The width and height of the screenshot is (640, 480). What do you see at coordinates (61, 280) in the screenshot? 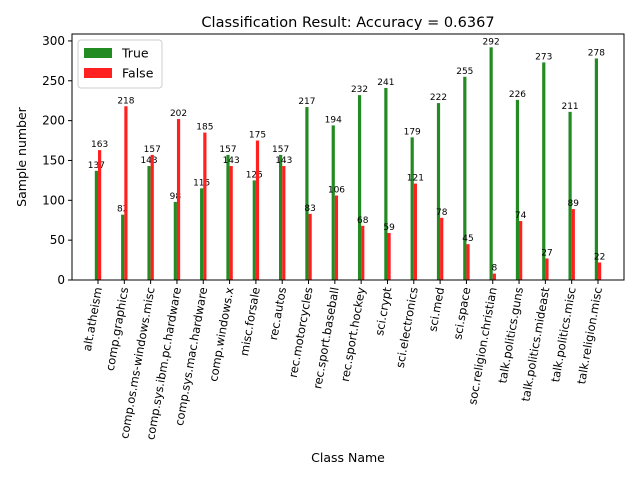
I see `y-tick-label: 0` at bounding box center [61, 280].